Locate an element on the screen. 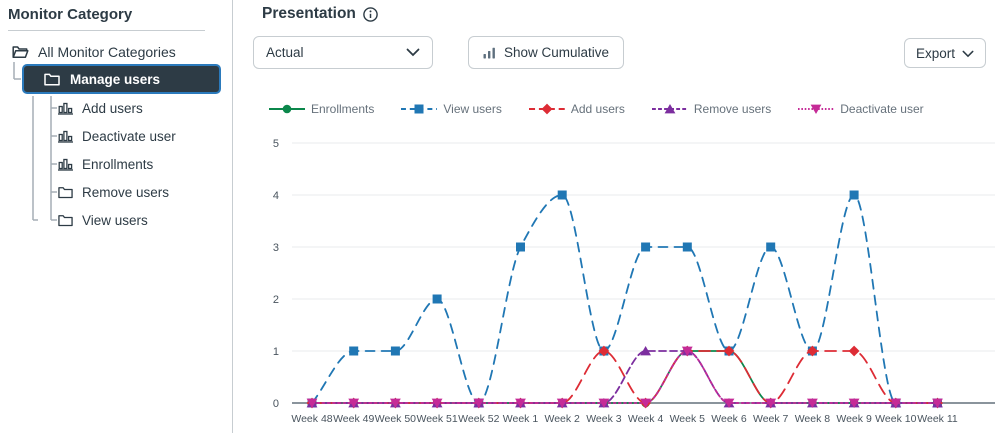  svg-text: Week 5 is located at coordinates (688, 419).